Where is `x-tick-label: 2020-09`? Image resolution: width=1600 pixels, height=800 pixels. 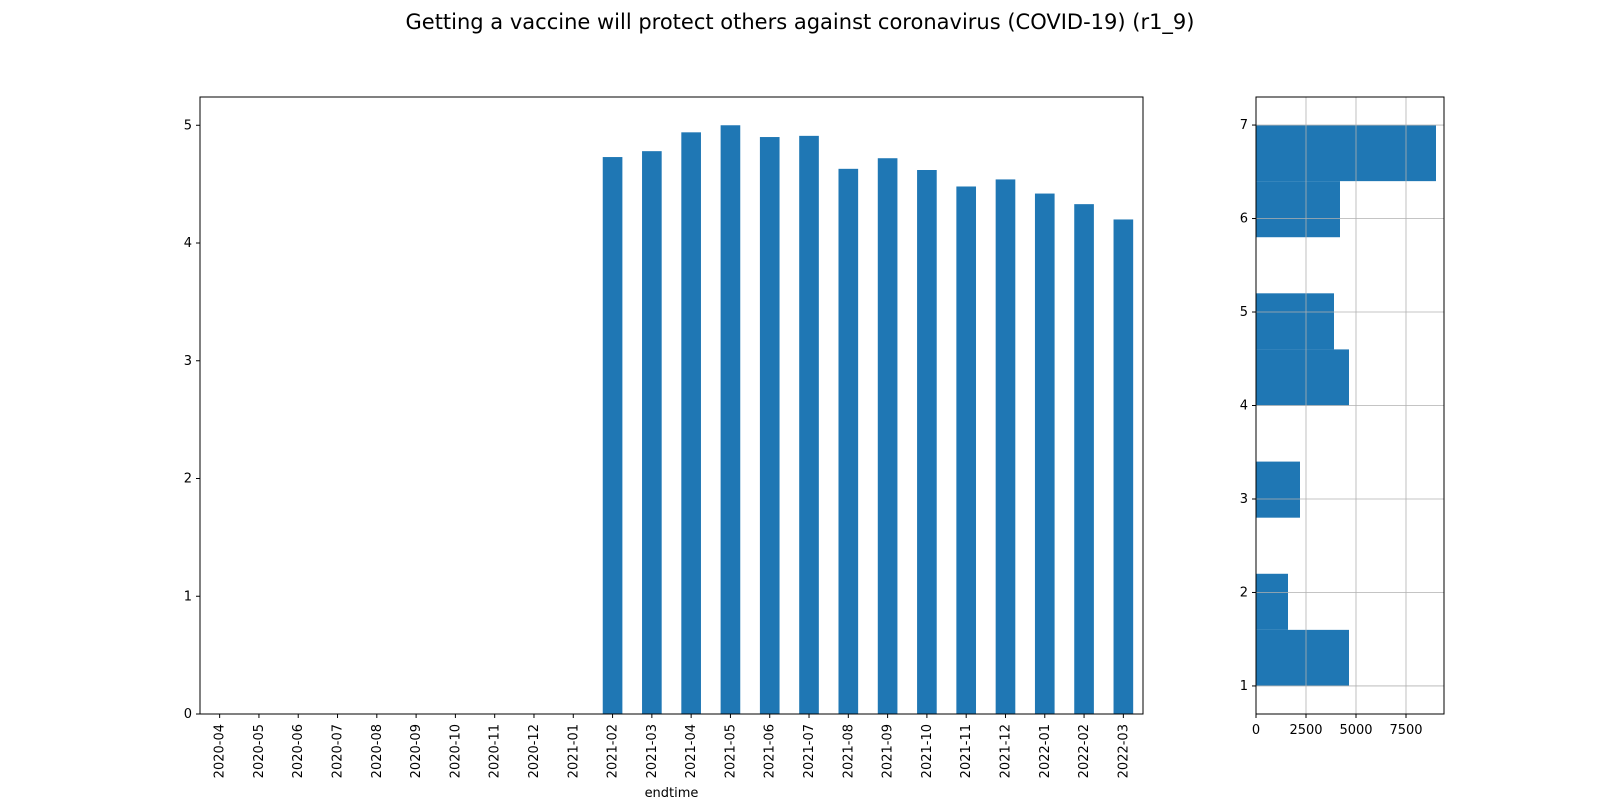
x-tick-label: 2020-09 is located at coordinates (416, 751).